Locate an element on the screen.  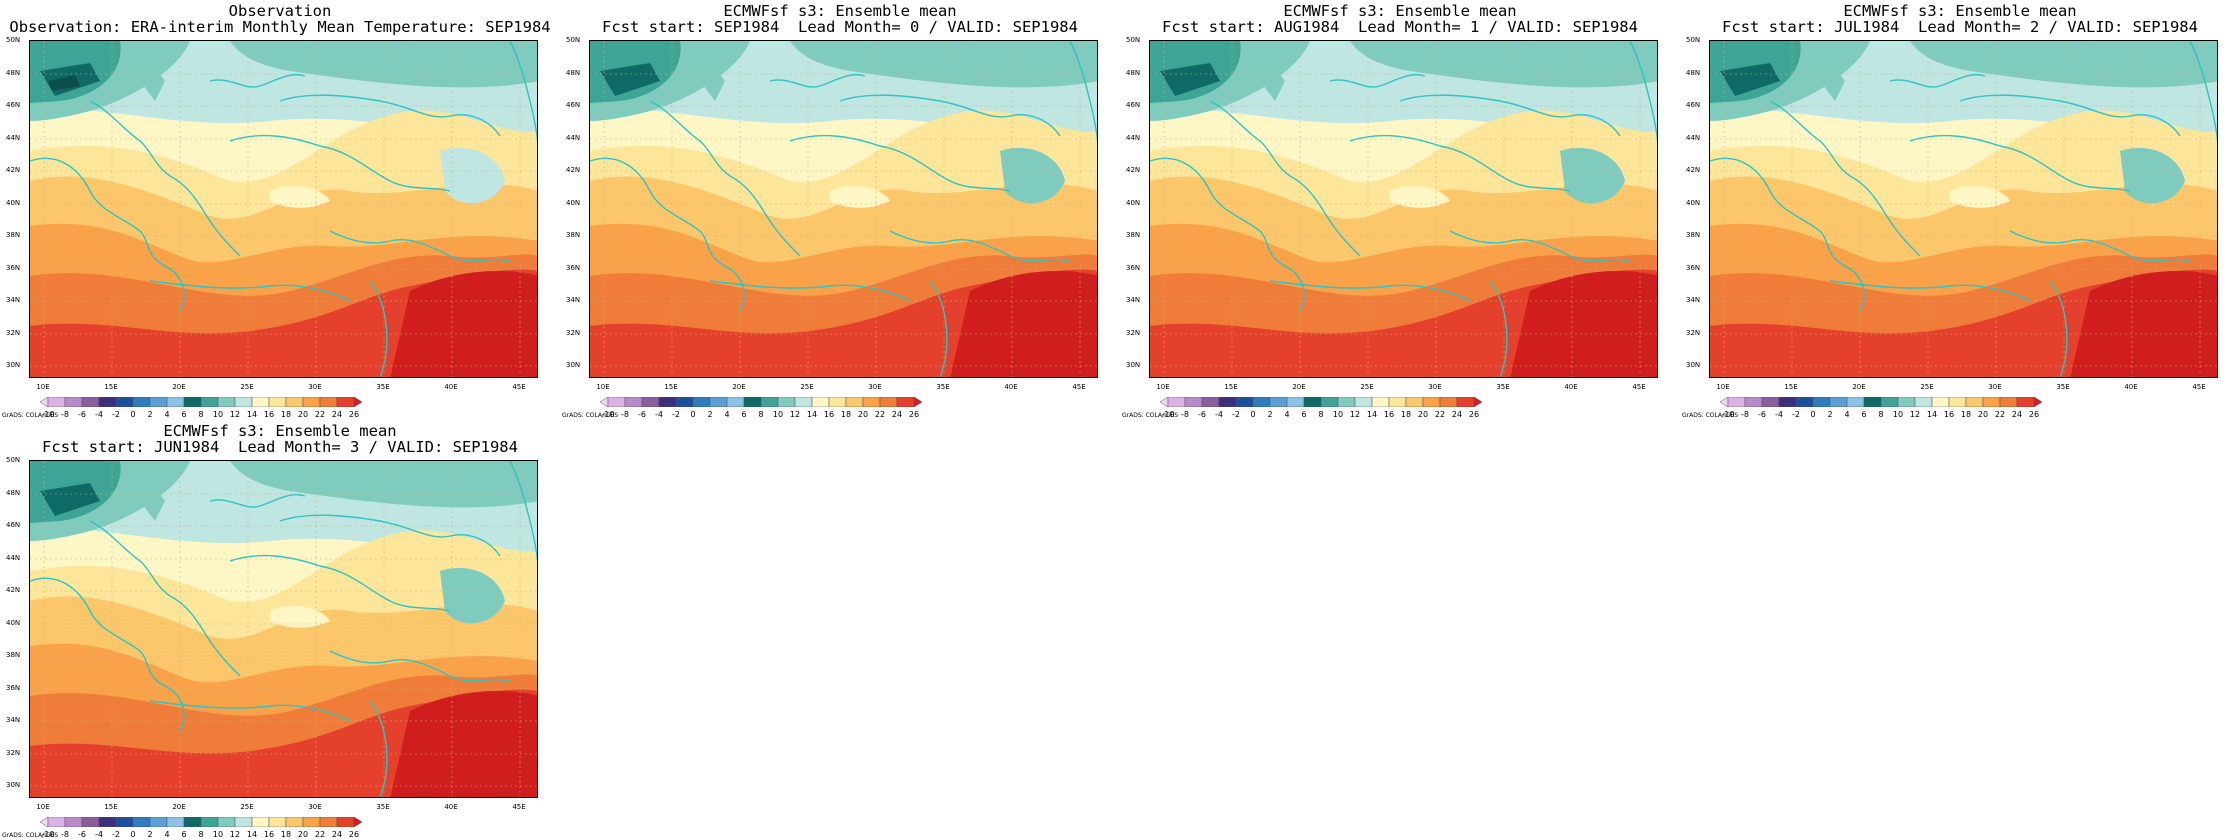
colorbar-label: -6 is located at coordinates (1762, 414).